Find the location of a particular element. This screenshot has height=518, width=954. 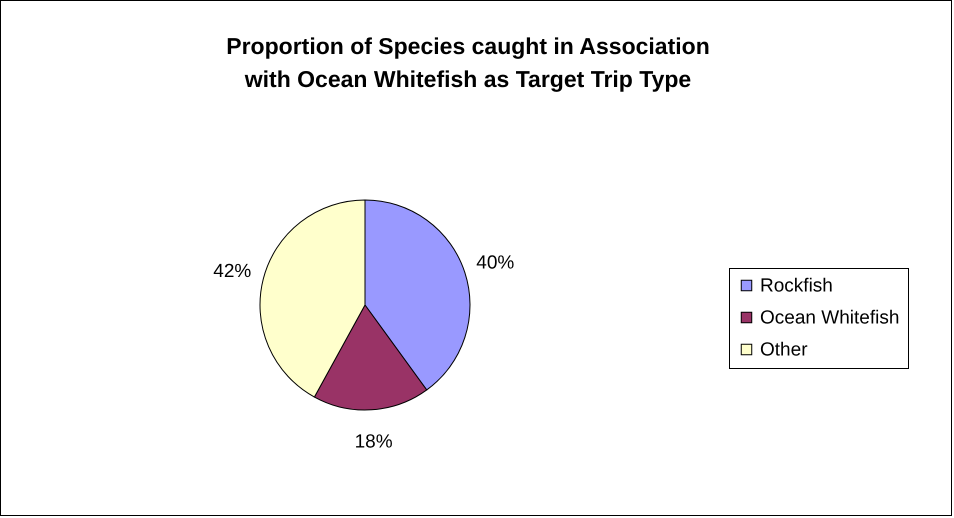

data-label: 42% is located at coordinates (232, 271).